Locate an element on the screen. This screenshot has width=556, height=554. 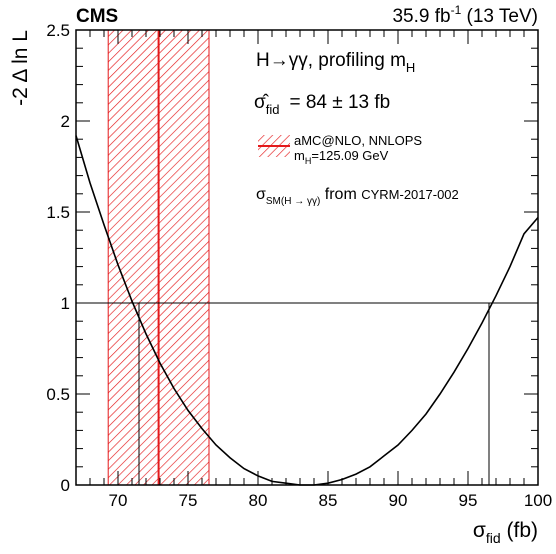
x-tick-label: 70 is located at coordinates (118, 500).